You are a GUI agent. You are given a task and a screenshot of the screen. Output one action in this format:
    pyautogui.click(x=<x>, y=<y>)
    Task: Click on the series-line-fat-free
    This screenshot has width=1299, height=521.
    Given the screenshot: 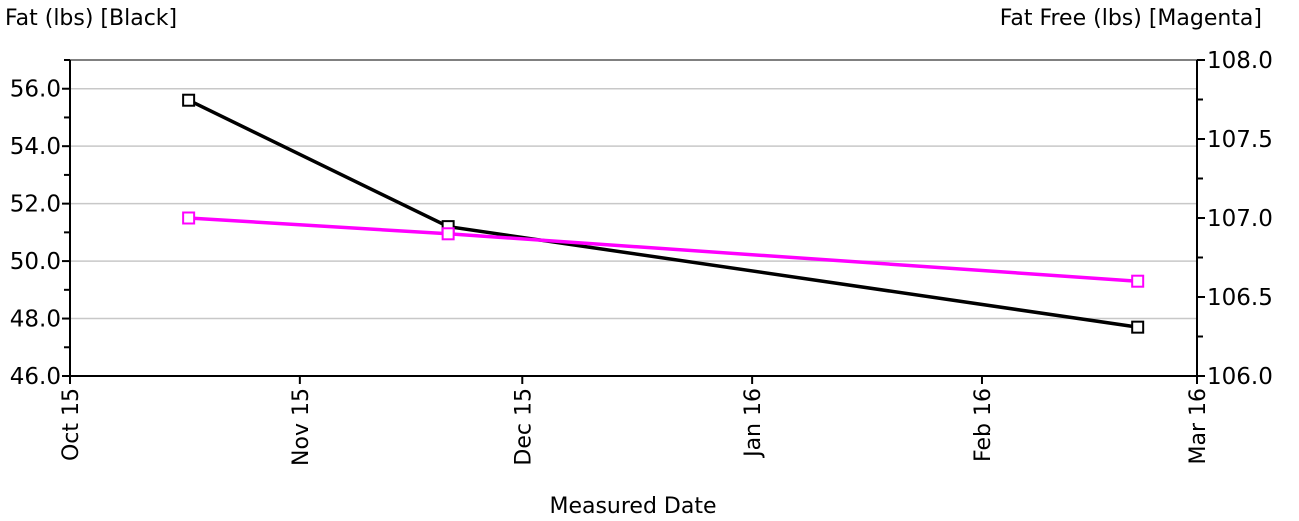 What is the action you would take?
    pyautogui.click(x=663, y=249)
    